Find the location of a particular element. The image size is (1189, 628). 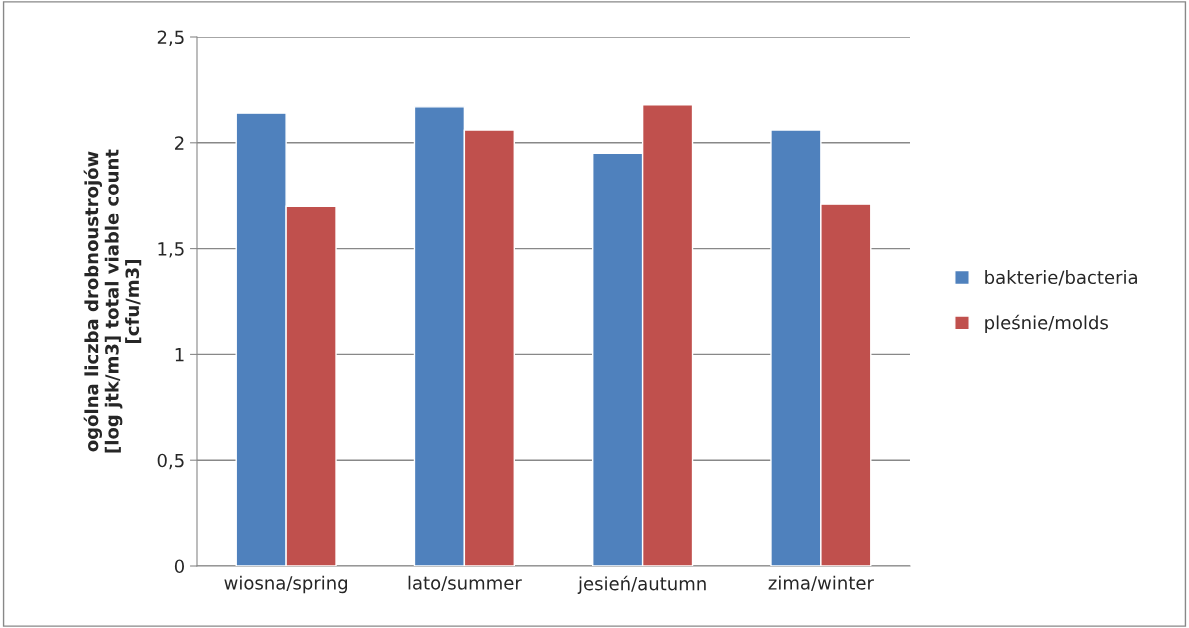

y-tick-label: 0 is located at coordinates (179, 566).